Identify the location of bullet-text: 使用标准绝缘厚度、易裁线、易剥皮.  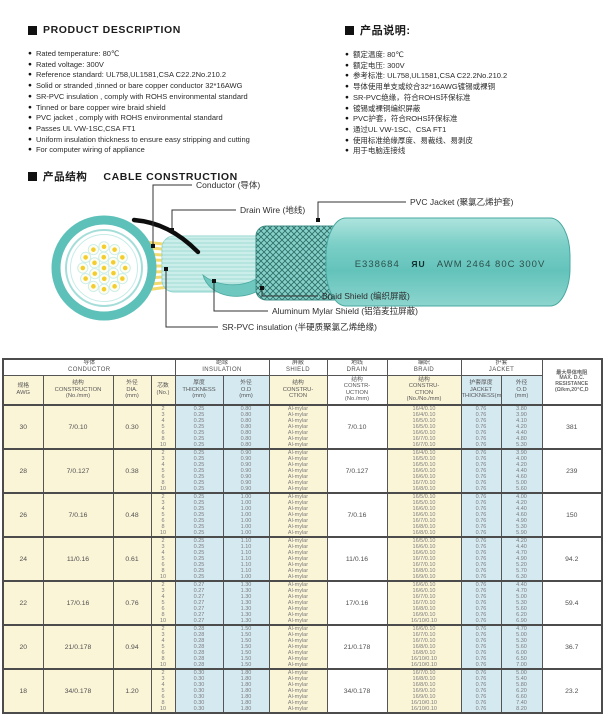
(412, 140).